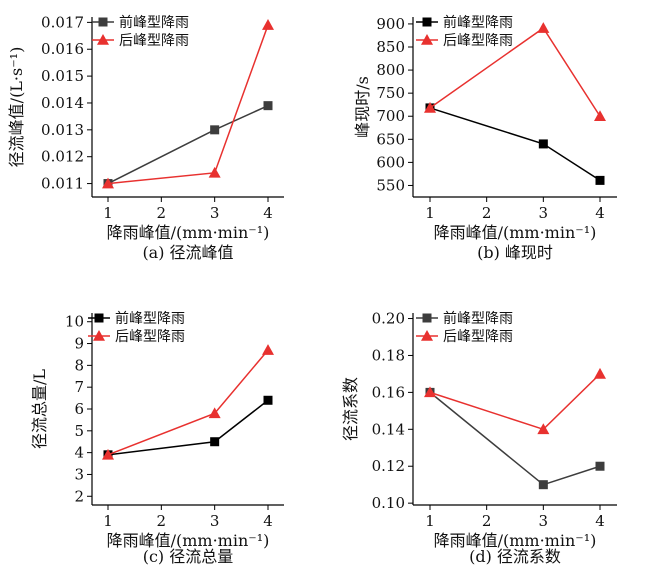 The image size is (660, 579). I want to click on y-tick-label: 0.011, so click(62, 184).